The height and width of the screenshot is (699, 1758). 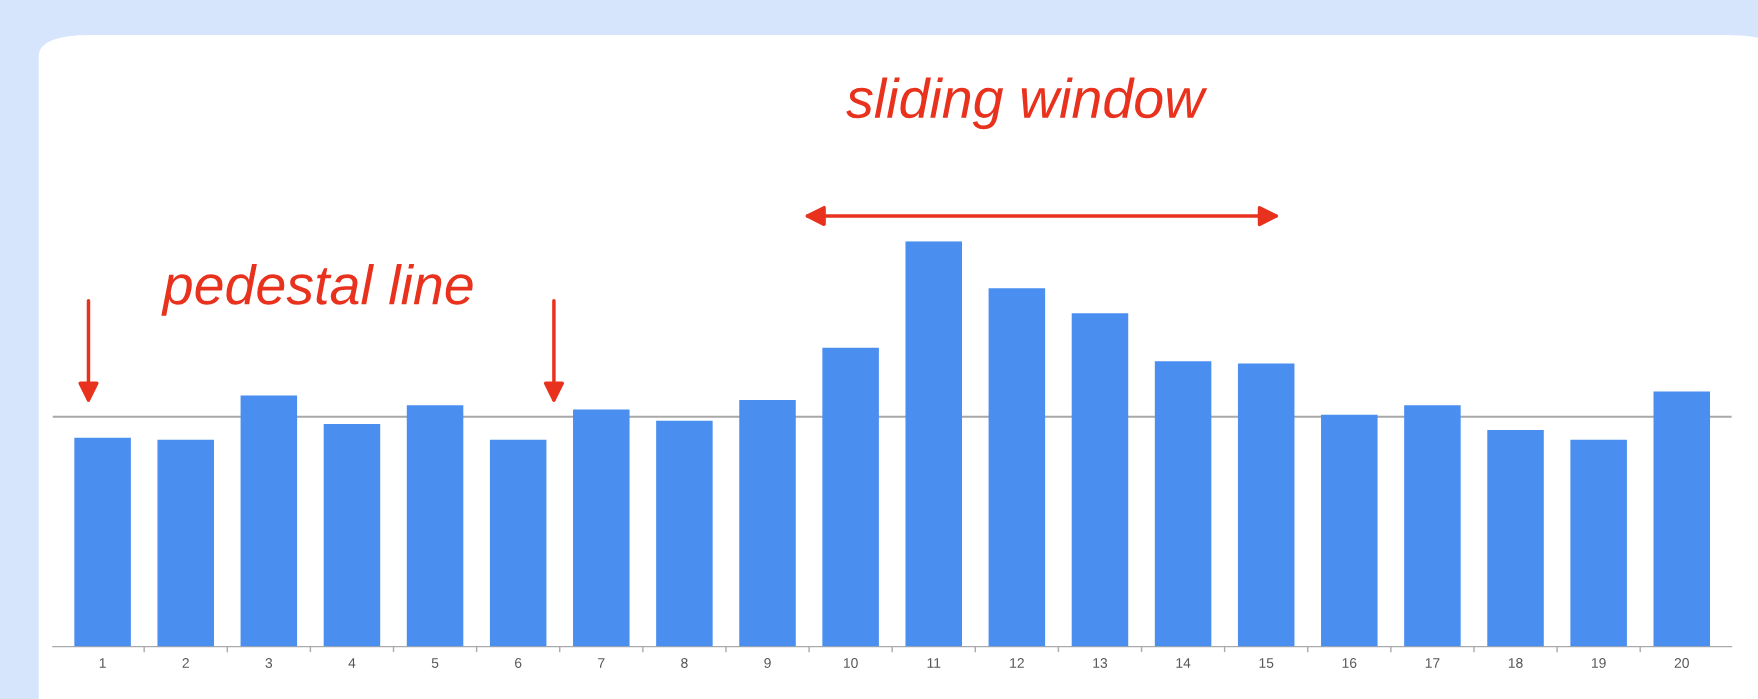 What do you see at coordinates (1017, 663) in the screenshot?
I see `x-tick-label: 12` at bounding box center [1017, 663].